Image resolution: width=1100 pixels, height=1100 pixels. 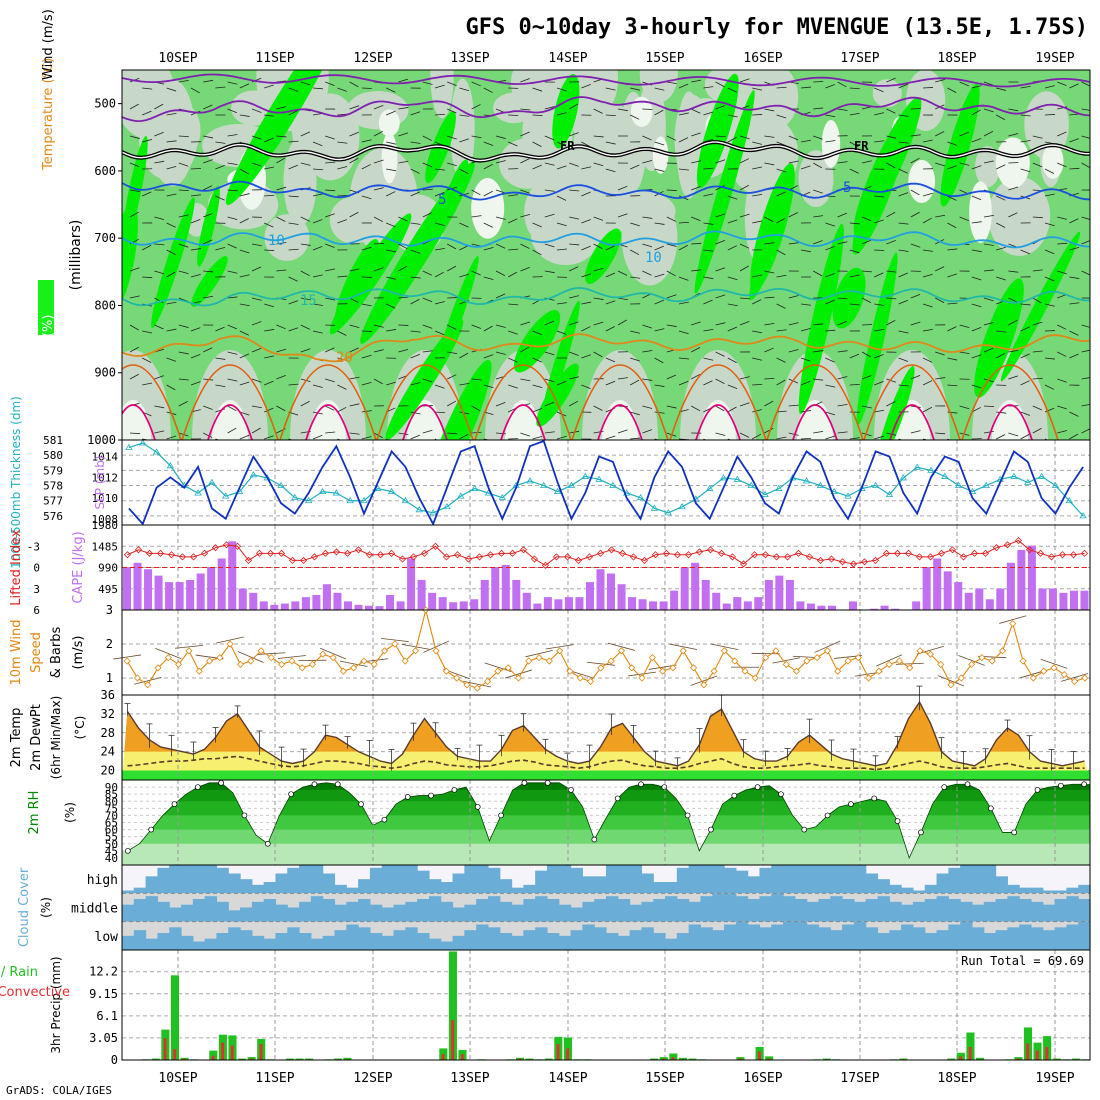 What do you see at coordinates (16, 738) in the screenshot?
I see `panel-ylabel: 2m Temp` at bounding box center [16, 738].